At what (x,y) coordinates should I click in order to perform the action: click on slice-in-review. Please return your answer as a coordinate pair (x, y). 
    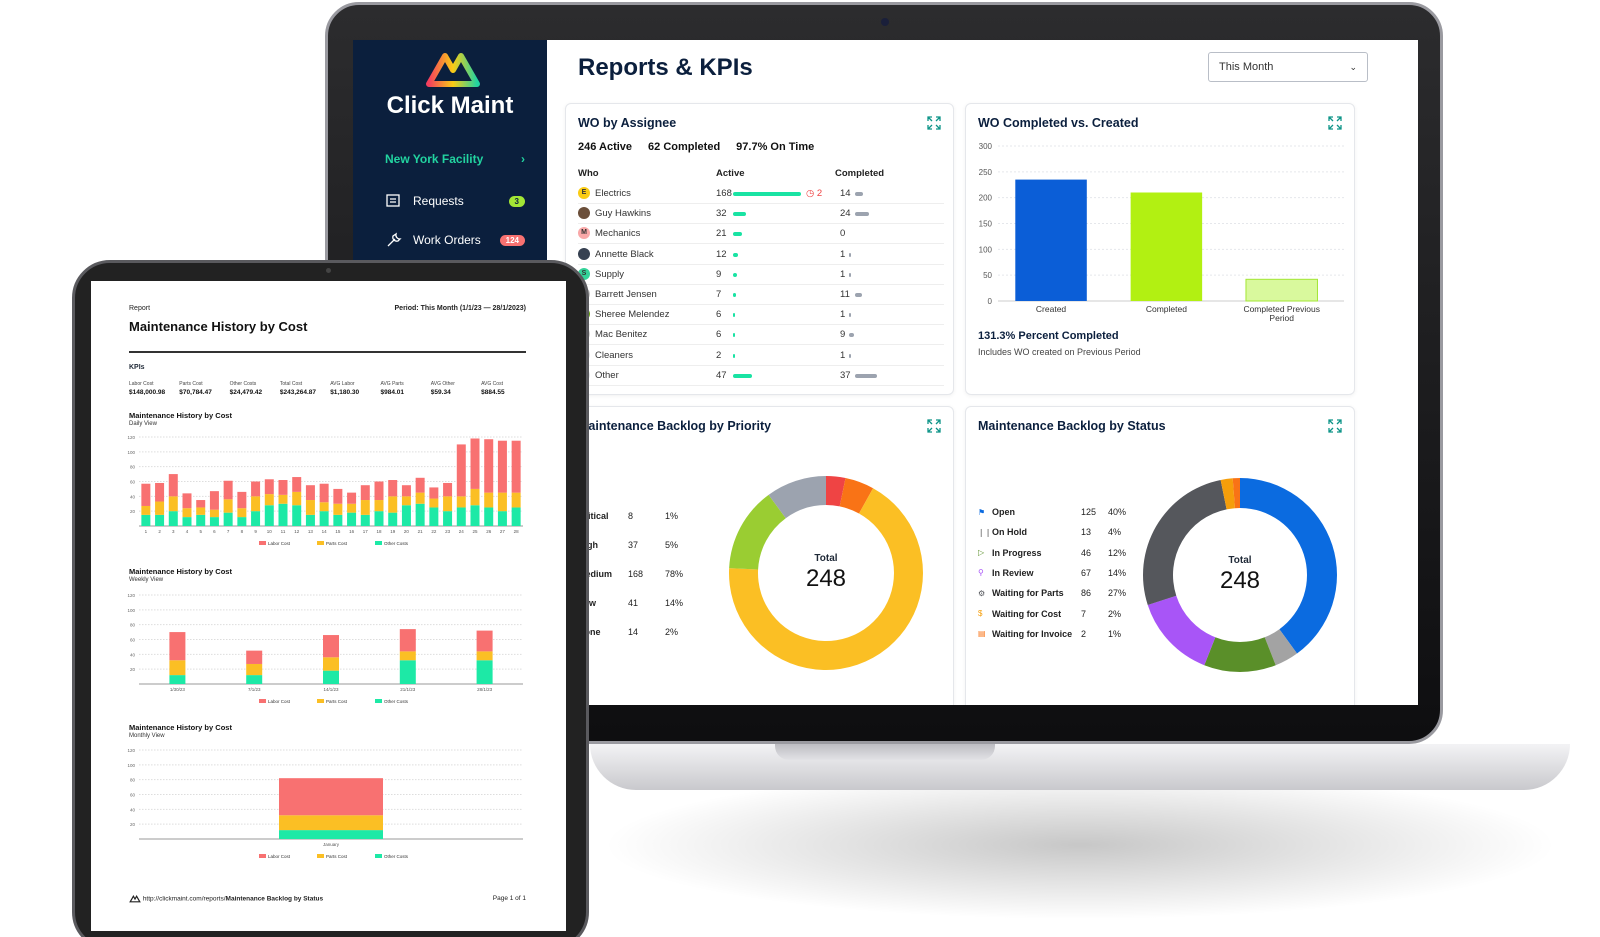
    Looking at the image, I should click on (1181, 630).